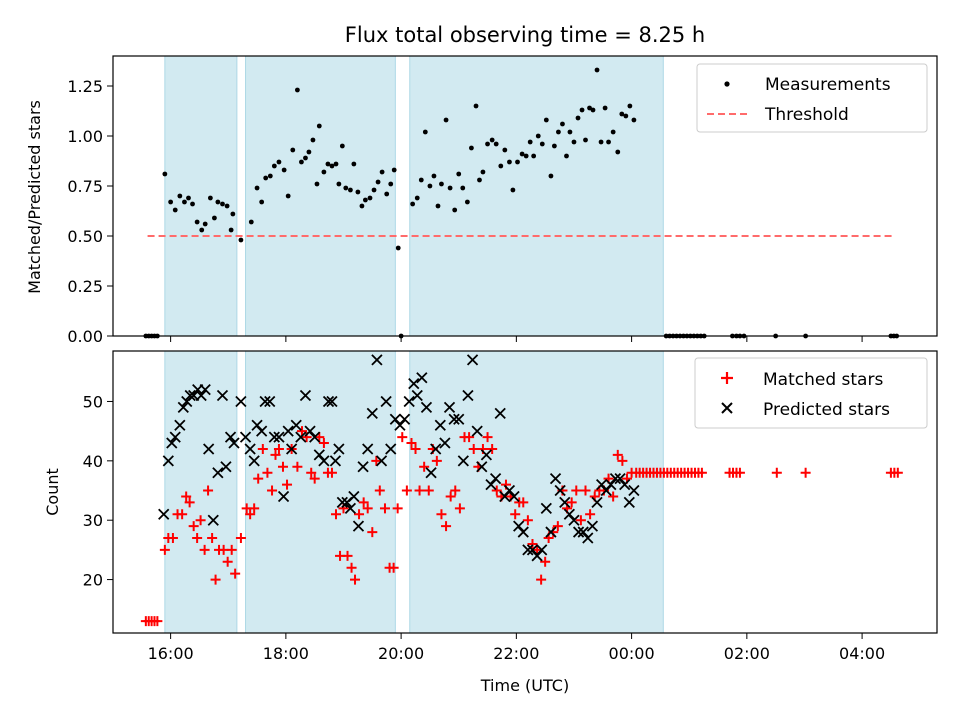  I want to click on bottom-legend-box, so click(811, 393).